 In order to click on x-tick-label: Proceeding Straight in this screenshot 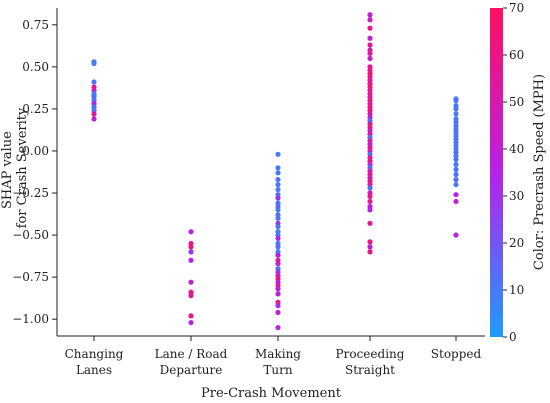, I will do `click(370, 362)`.